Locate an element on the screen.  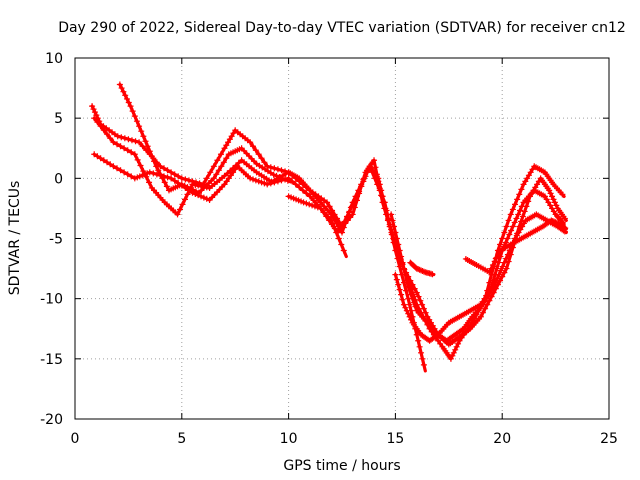
y-tick-label: -10 is located at coordinates (51, 300).